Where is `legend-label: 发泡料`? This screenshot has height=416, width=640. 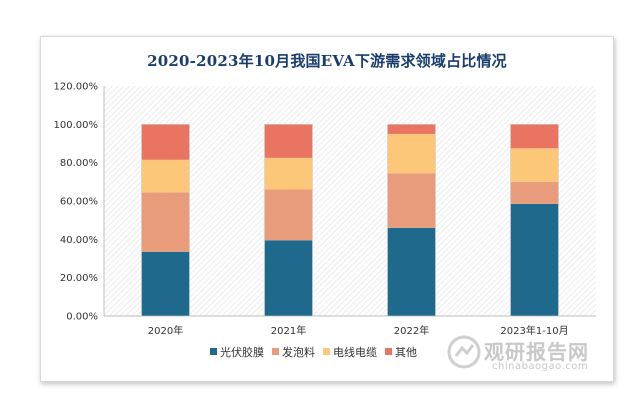
legend-label: 发泡料 is located at coordinates (298, 352).